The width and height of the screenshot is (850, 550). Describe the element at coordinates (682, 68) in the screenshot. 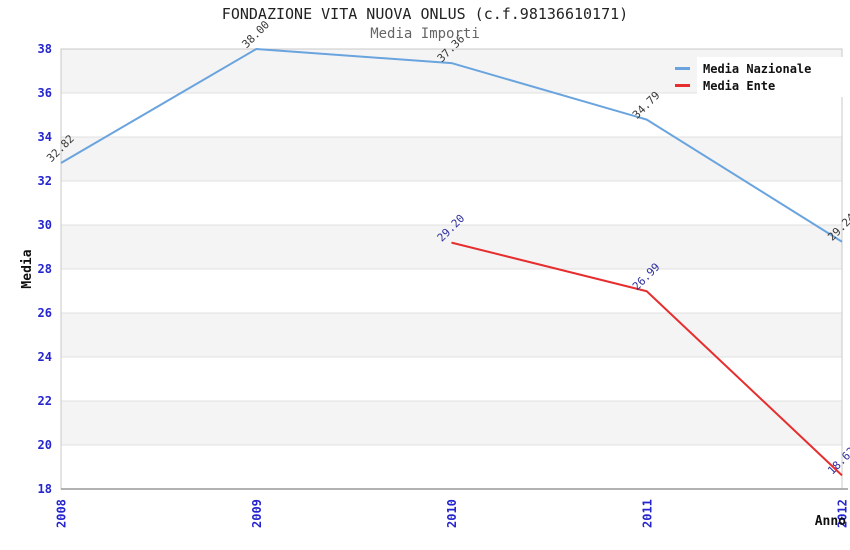

I see `legend-line-swatch-nazionale` at that location.